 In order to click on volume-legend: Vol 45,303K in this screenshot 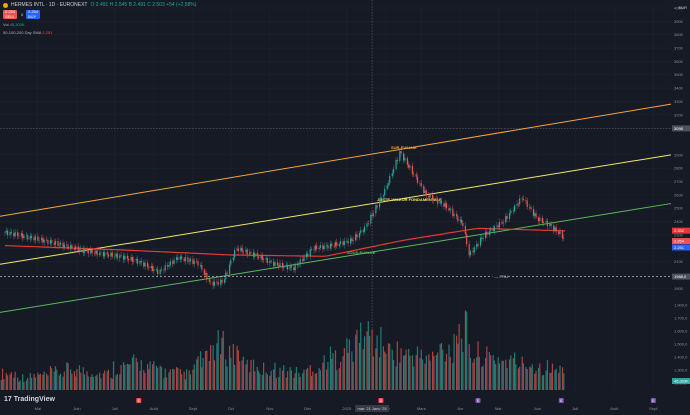, I will do `click(14, 24)`.